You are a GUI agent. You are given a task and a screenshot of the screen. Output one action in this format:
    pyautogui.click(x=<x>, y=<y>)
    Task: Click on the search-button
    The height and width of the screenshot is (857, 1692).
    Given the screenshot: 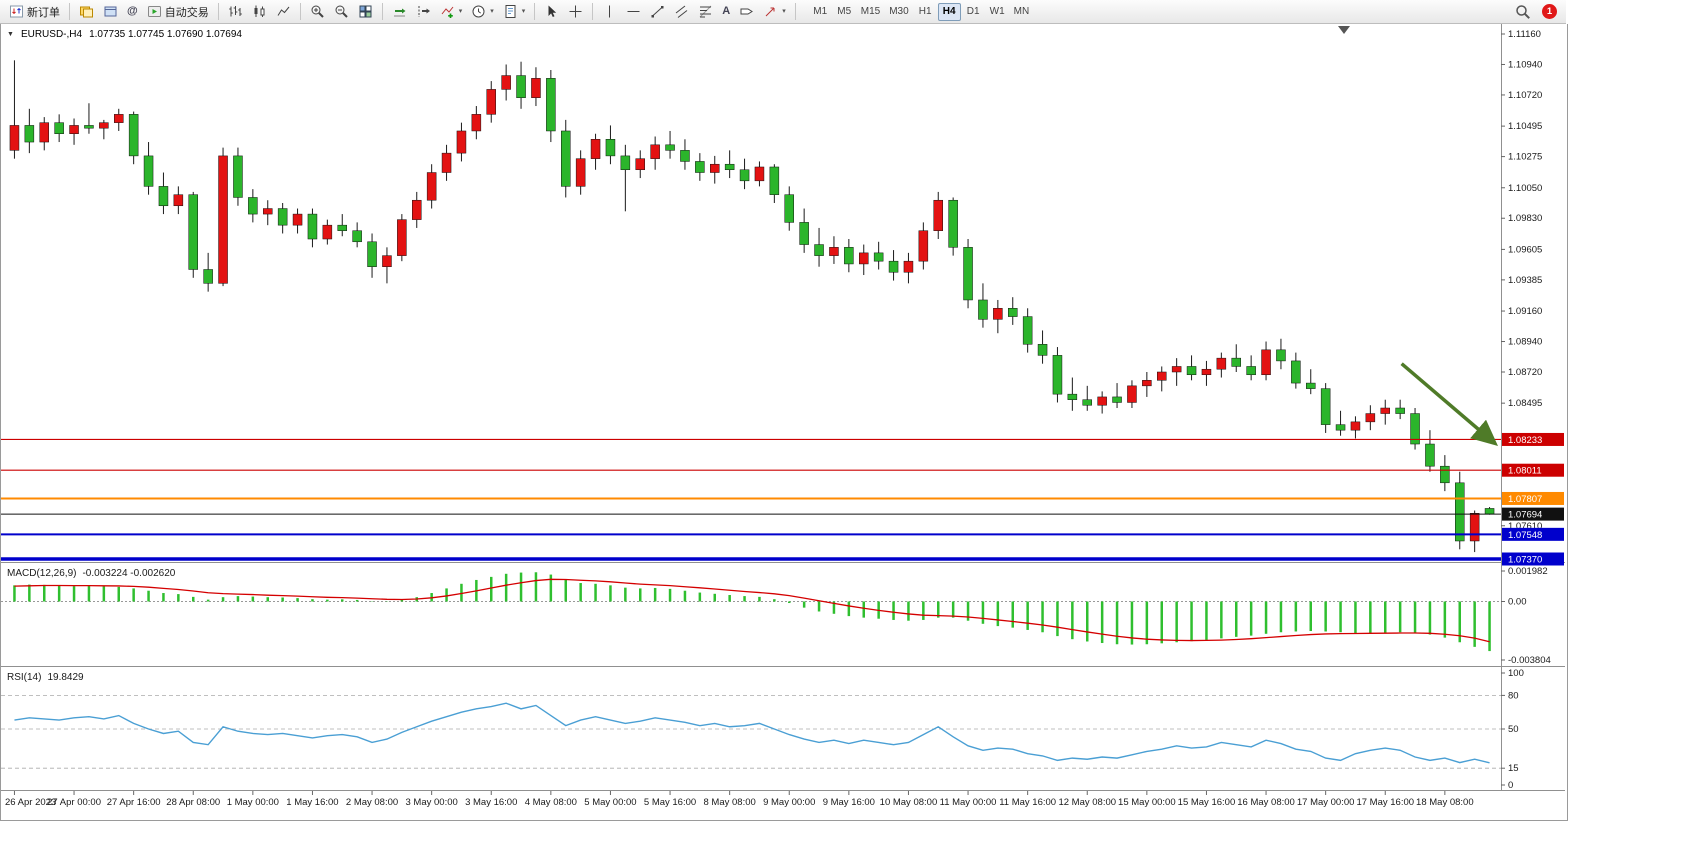 What is the action you would take?
    pyautogui.click(x=1523, y=11)
    